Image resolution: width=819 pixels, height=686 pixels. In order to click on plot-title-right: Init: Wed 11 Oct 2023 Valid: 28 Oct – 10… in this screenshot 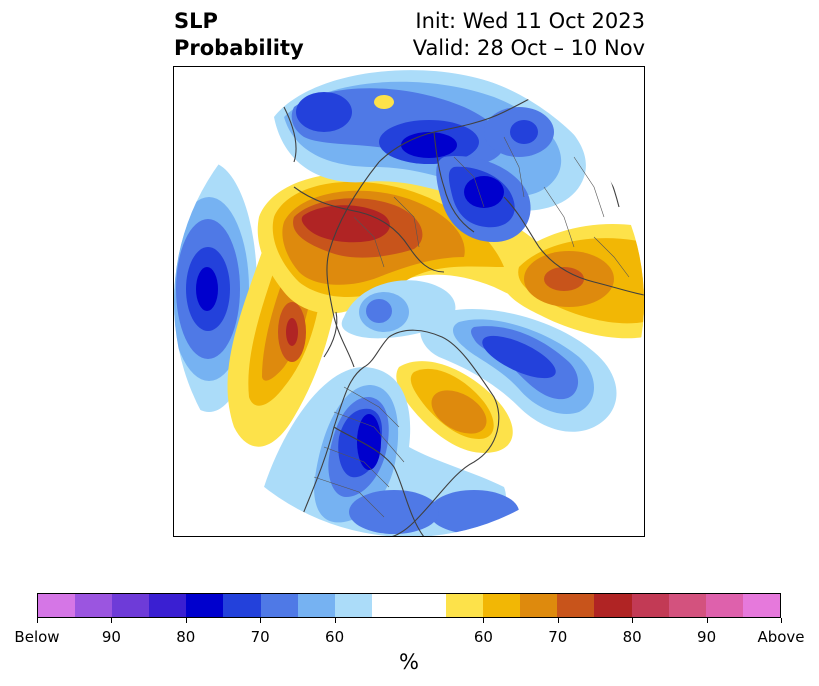, I will do `click(529, 35)`.